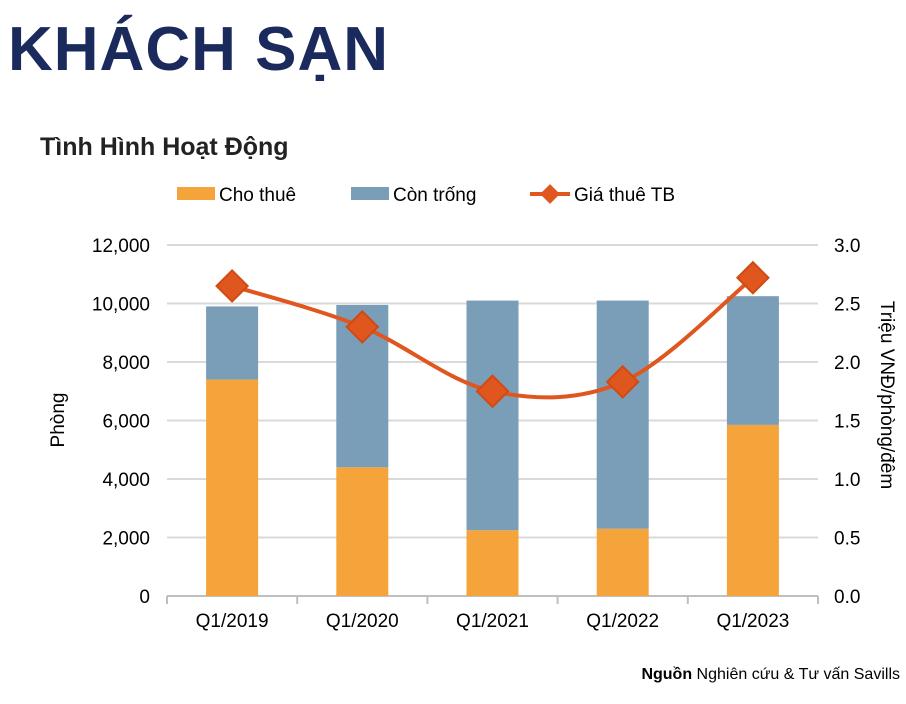 Image resolution: width=906 pixels, height=704 pixels. What do you see at coordinates (847, 597) in the screenshot?
I see `y2-tick-label: 0.0` at bounding box center [847, 597].